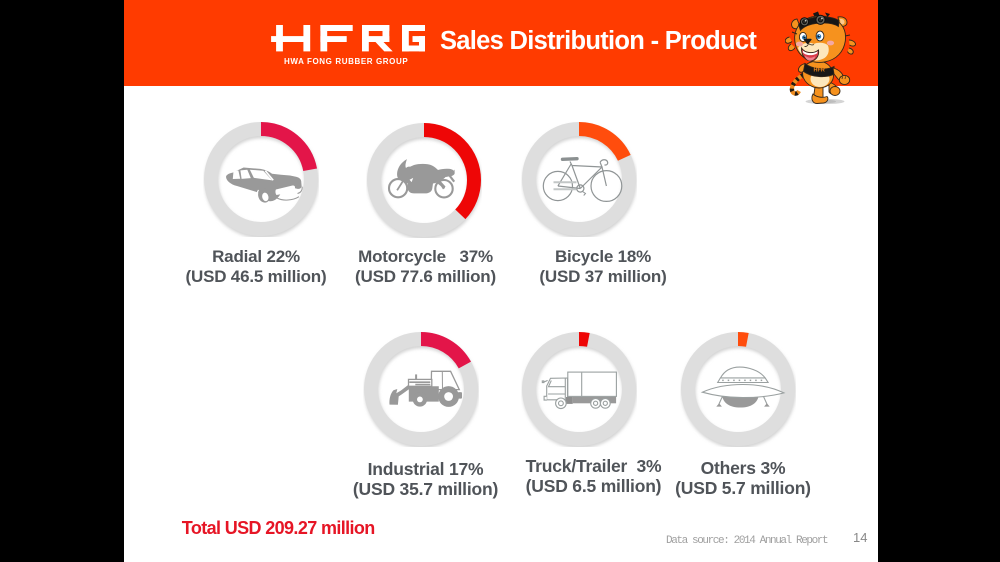  I want to click on svg-text: HFR, so click(819, 71).